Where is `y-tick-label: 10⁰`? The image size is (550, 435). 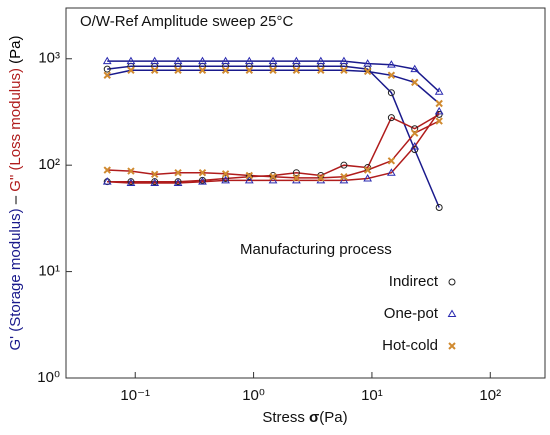 y-tick-label: 10⁰ is located at coordinates (48, 377).